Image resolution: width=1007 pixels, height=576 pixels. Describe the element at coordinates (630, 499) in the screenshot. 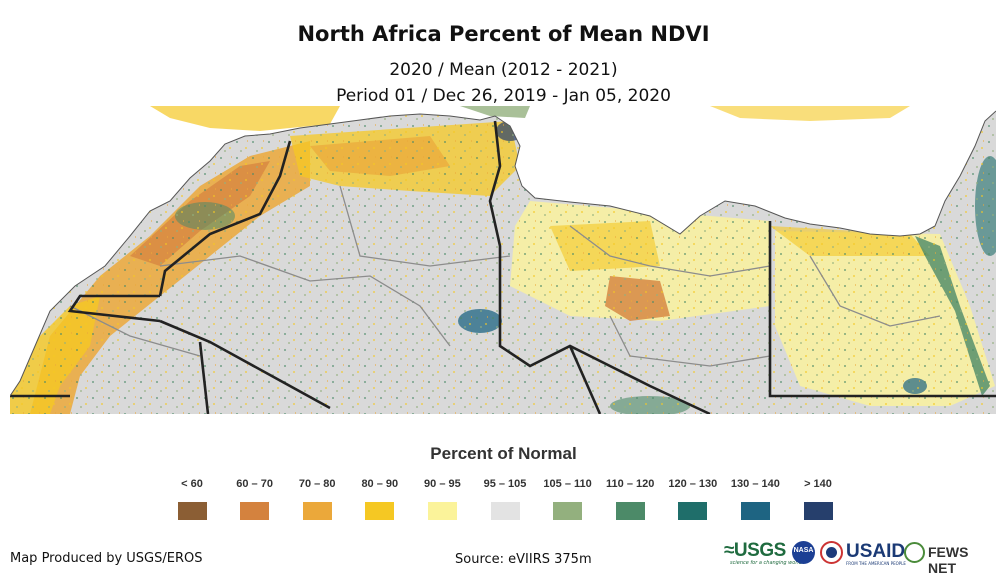

I see `legend-item: 110 – 120` at that location.